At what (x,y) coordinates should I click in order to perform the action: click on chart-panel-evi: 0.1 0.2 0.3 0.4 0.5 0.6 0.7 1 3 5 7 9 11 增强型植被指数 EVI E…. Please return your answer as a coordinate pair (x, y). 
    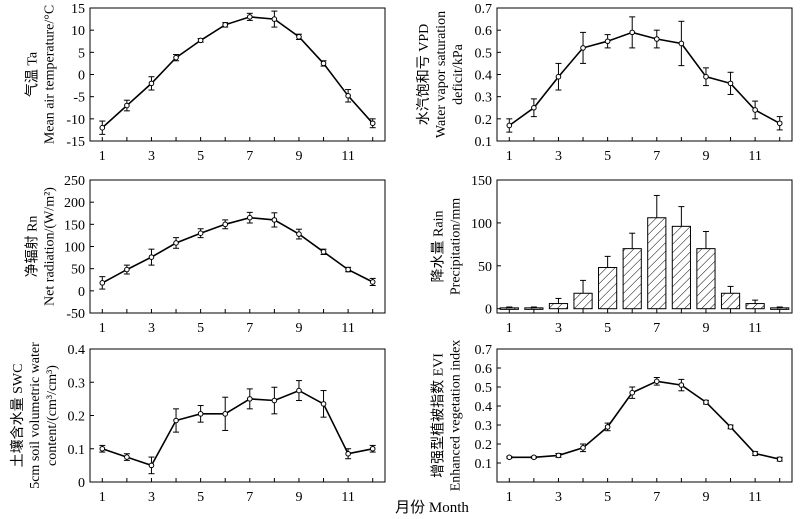
    Looking at the image, I should click on (612, 422).